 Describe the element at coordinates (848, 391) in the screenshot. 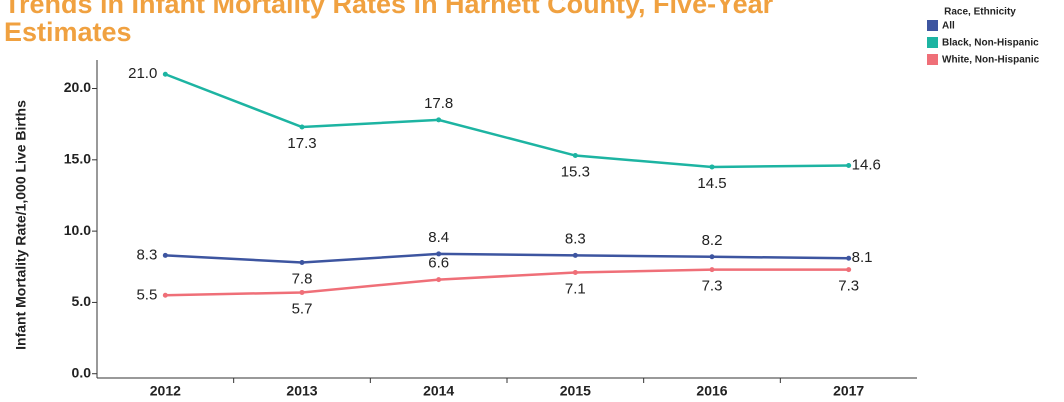

I see `x-tick-label: 2017` at that location.